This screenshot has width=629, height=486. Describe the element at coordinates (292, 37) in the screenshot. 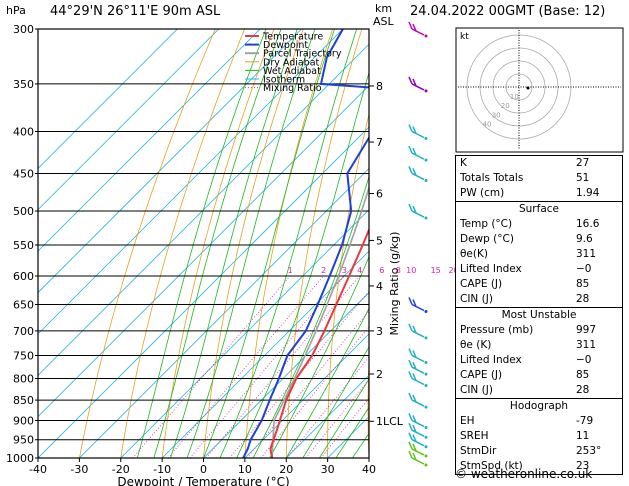

I see `legend-label: Temperature` at that location.